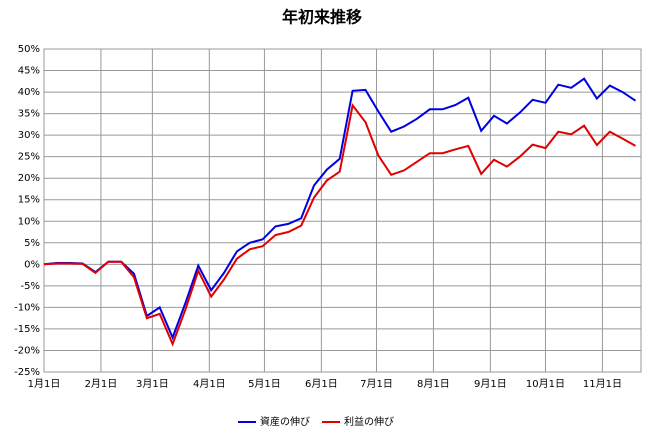  Describe the element at coordinates (29, 157) in the screenshot. I see `y-tick-label: 25%` at that location.